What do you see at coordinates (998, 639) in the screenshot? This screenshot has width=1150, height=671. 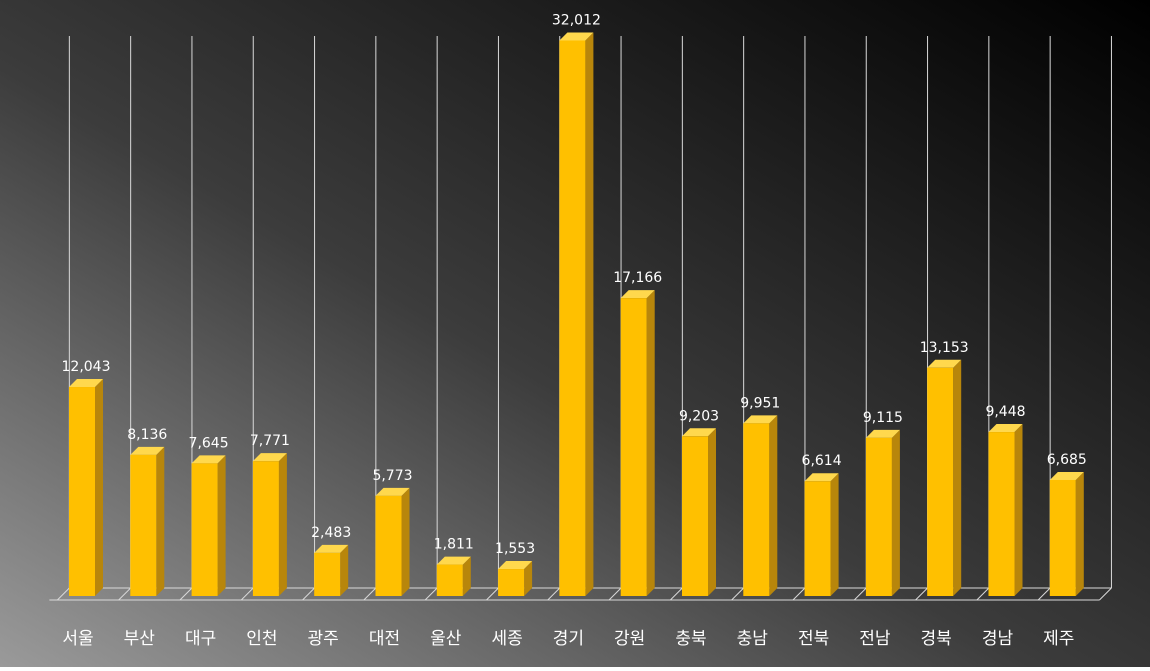 I see `x-tick-label: 경남` at bounding box center [998, 639].